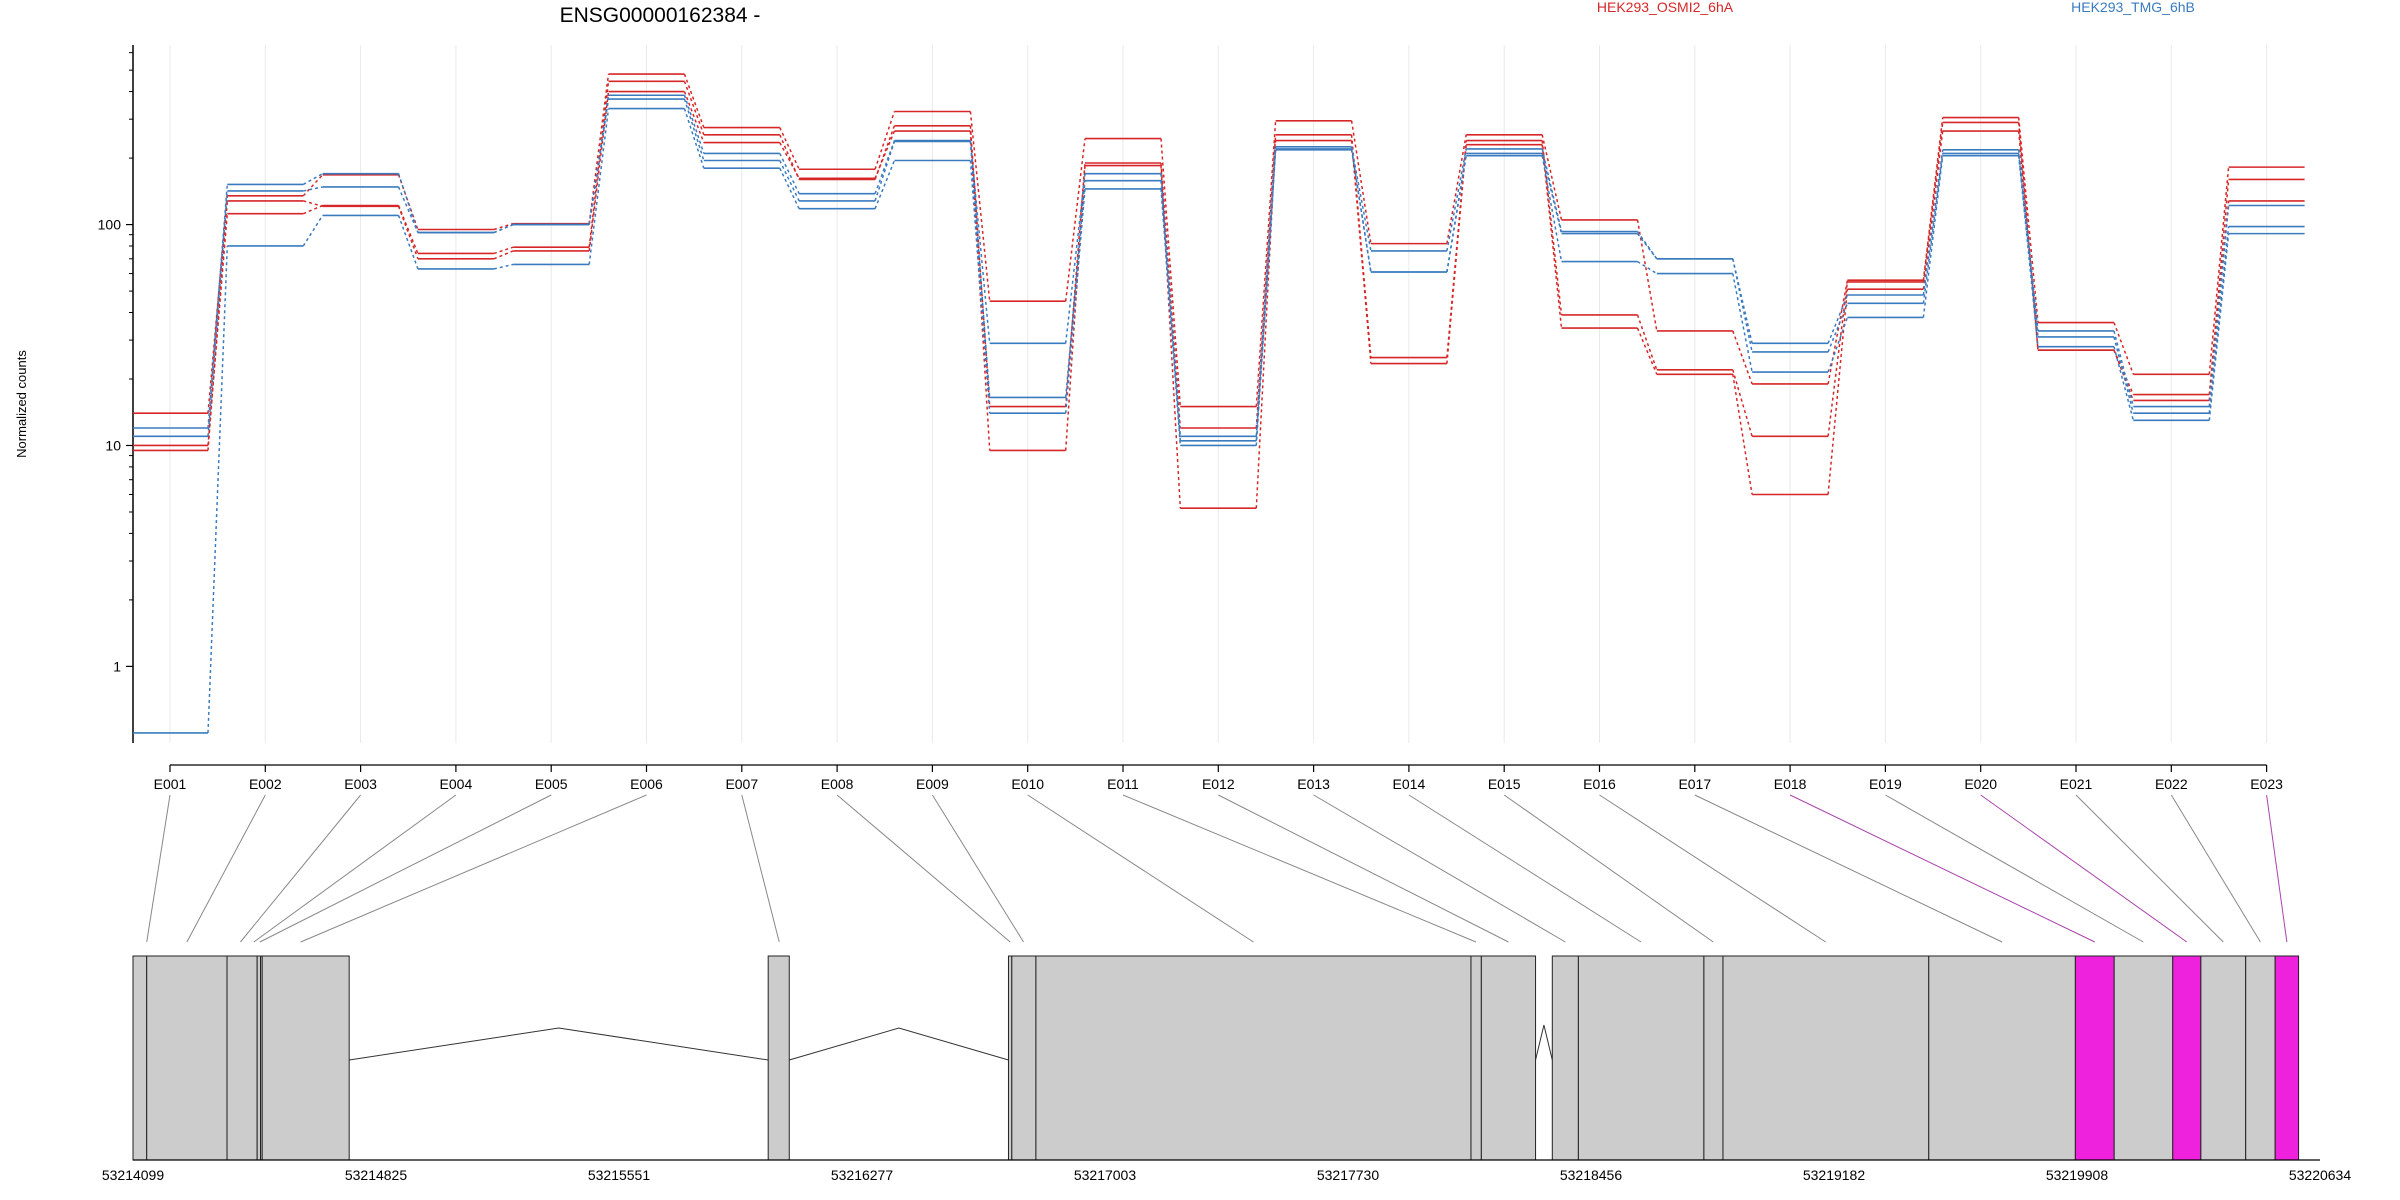  I want to click on intron-connector, so click(559, 1044).